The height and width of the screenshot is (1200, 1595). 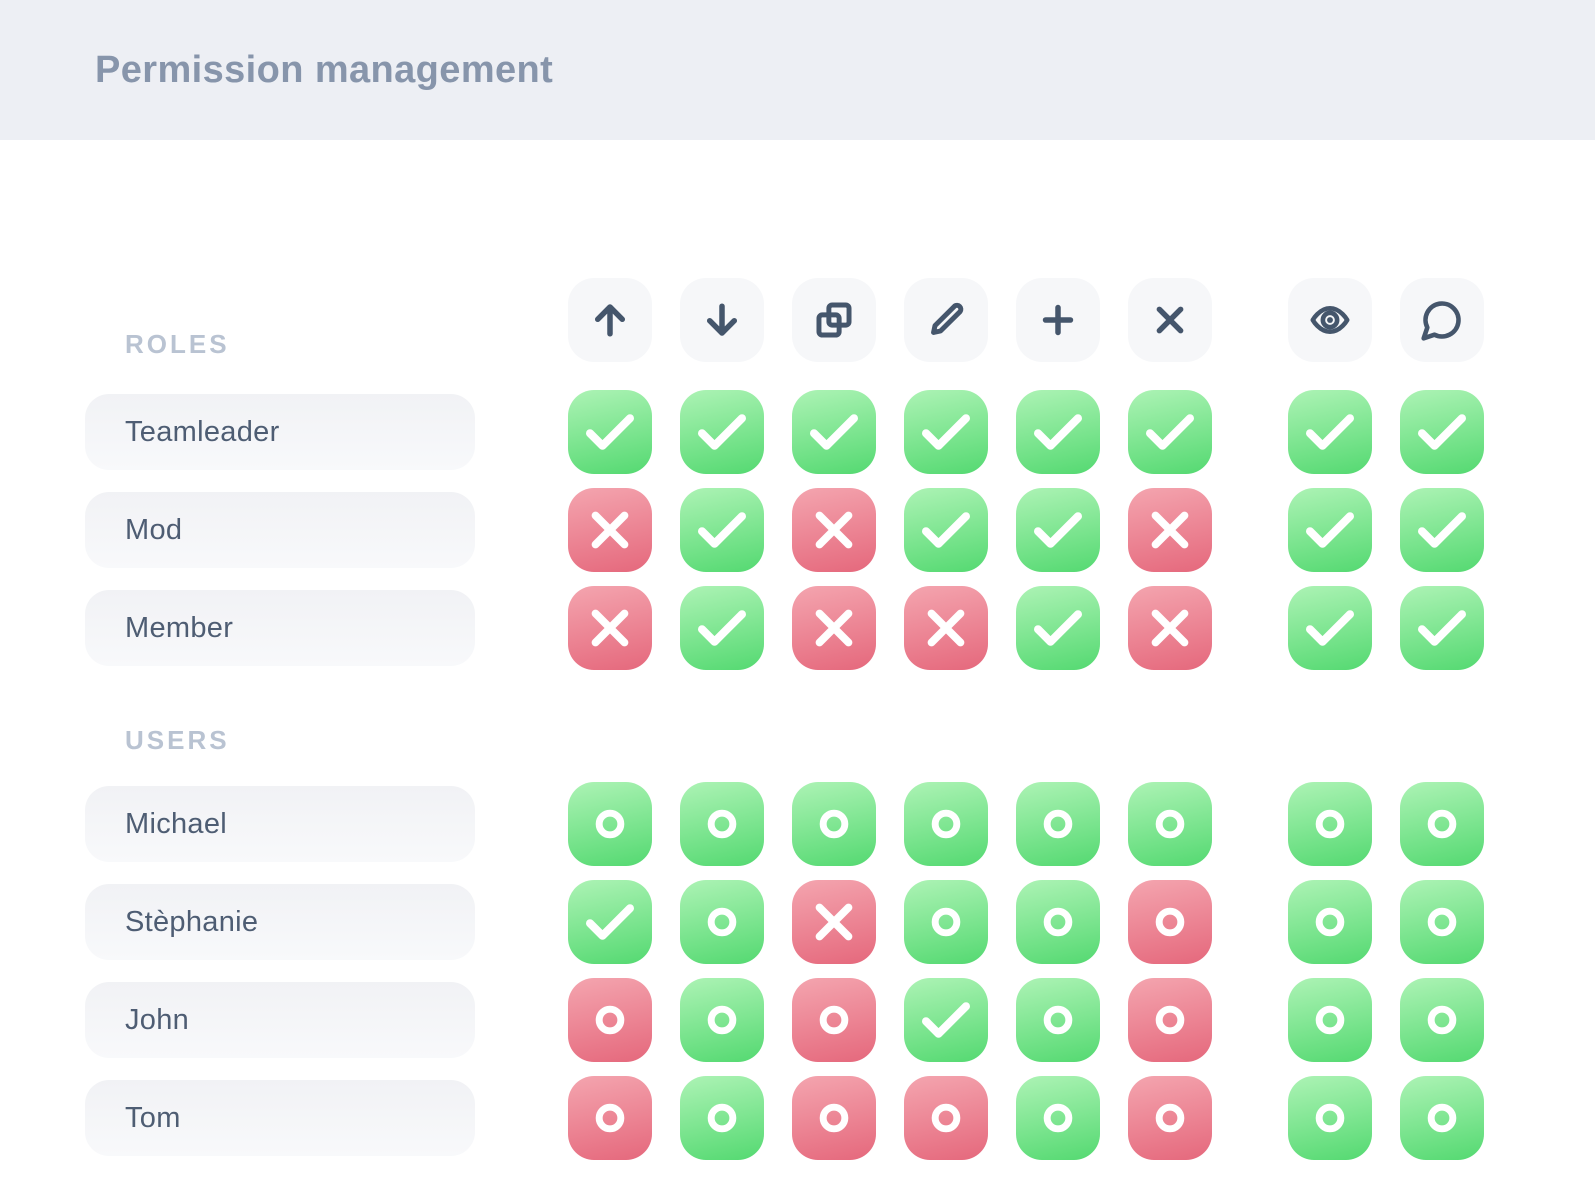 What do you see at coordinates (610, 320) in the screenshot?
I see `move-up-column-button` at bounding box center [610, 320].